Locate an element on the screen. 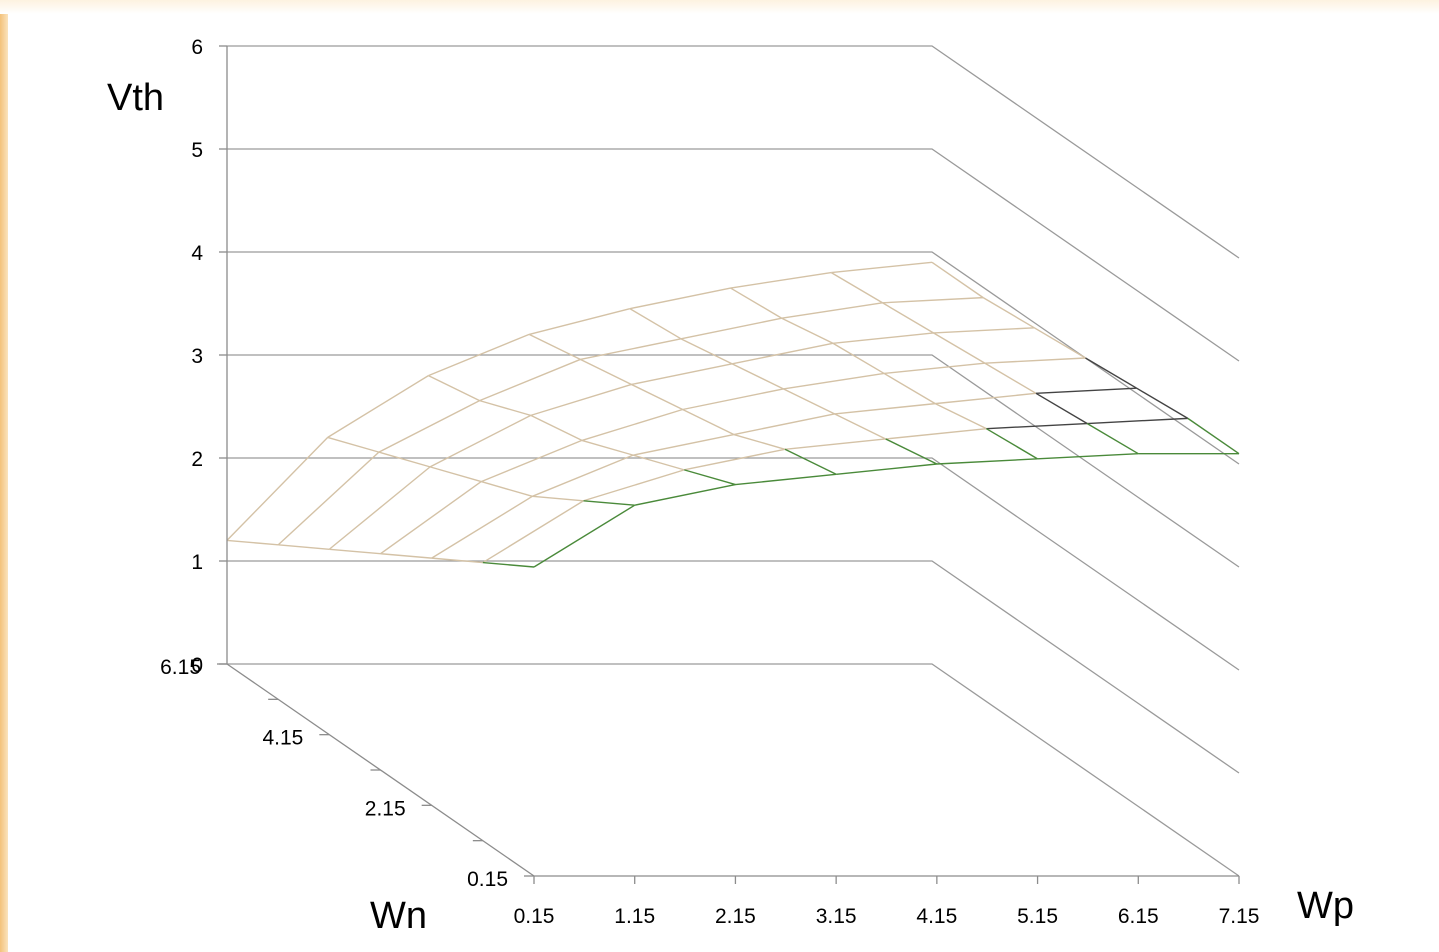 The height and width of the screenshot is (952, 1439). z-tick-label: 5 is located at coordinates (197, 150).